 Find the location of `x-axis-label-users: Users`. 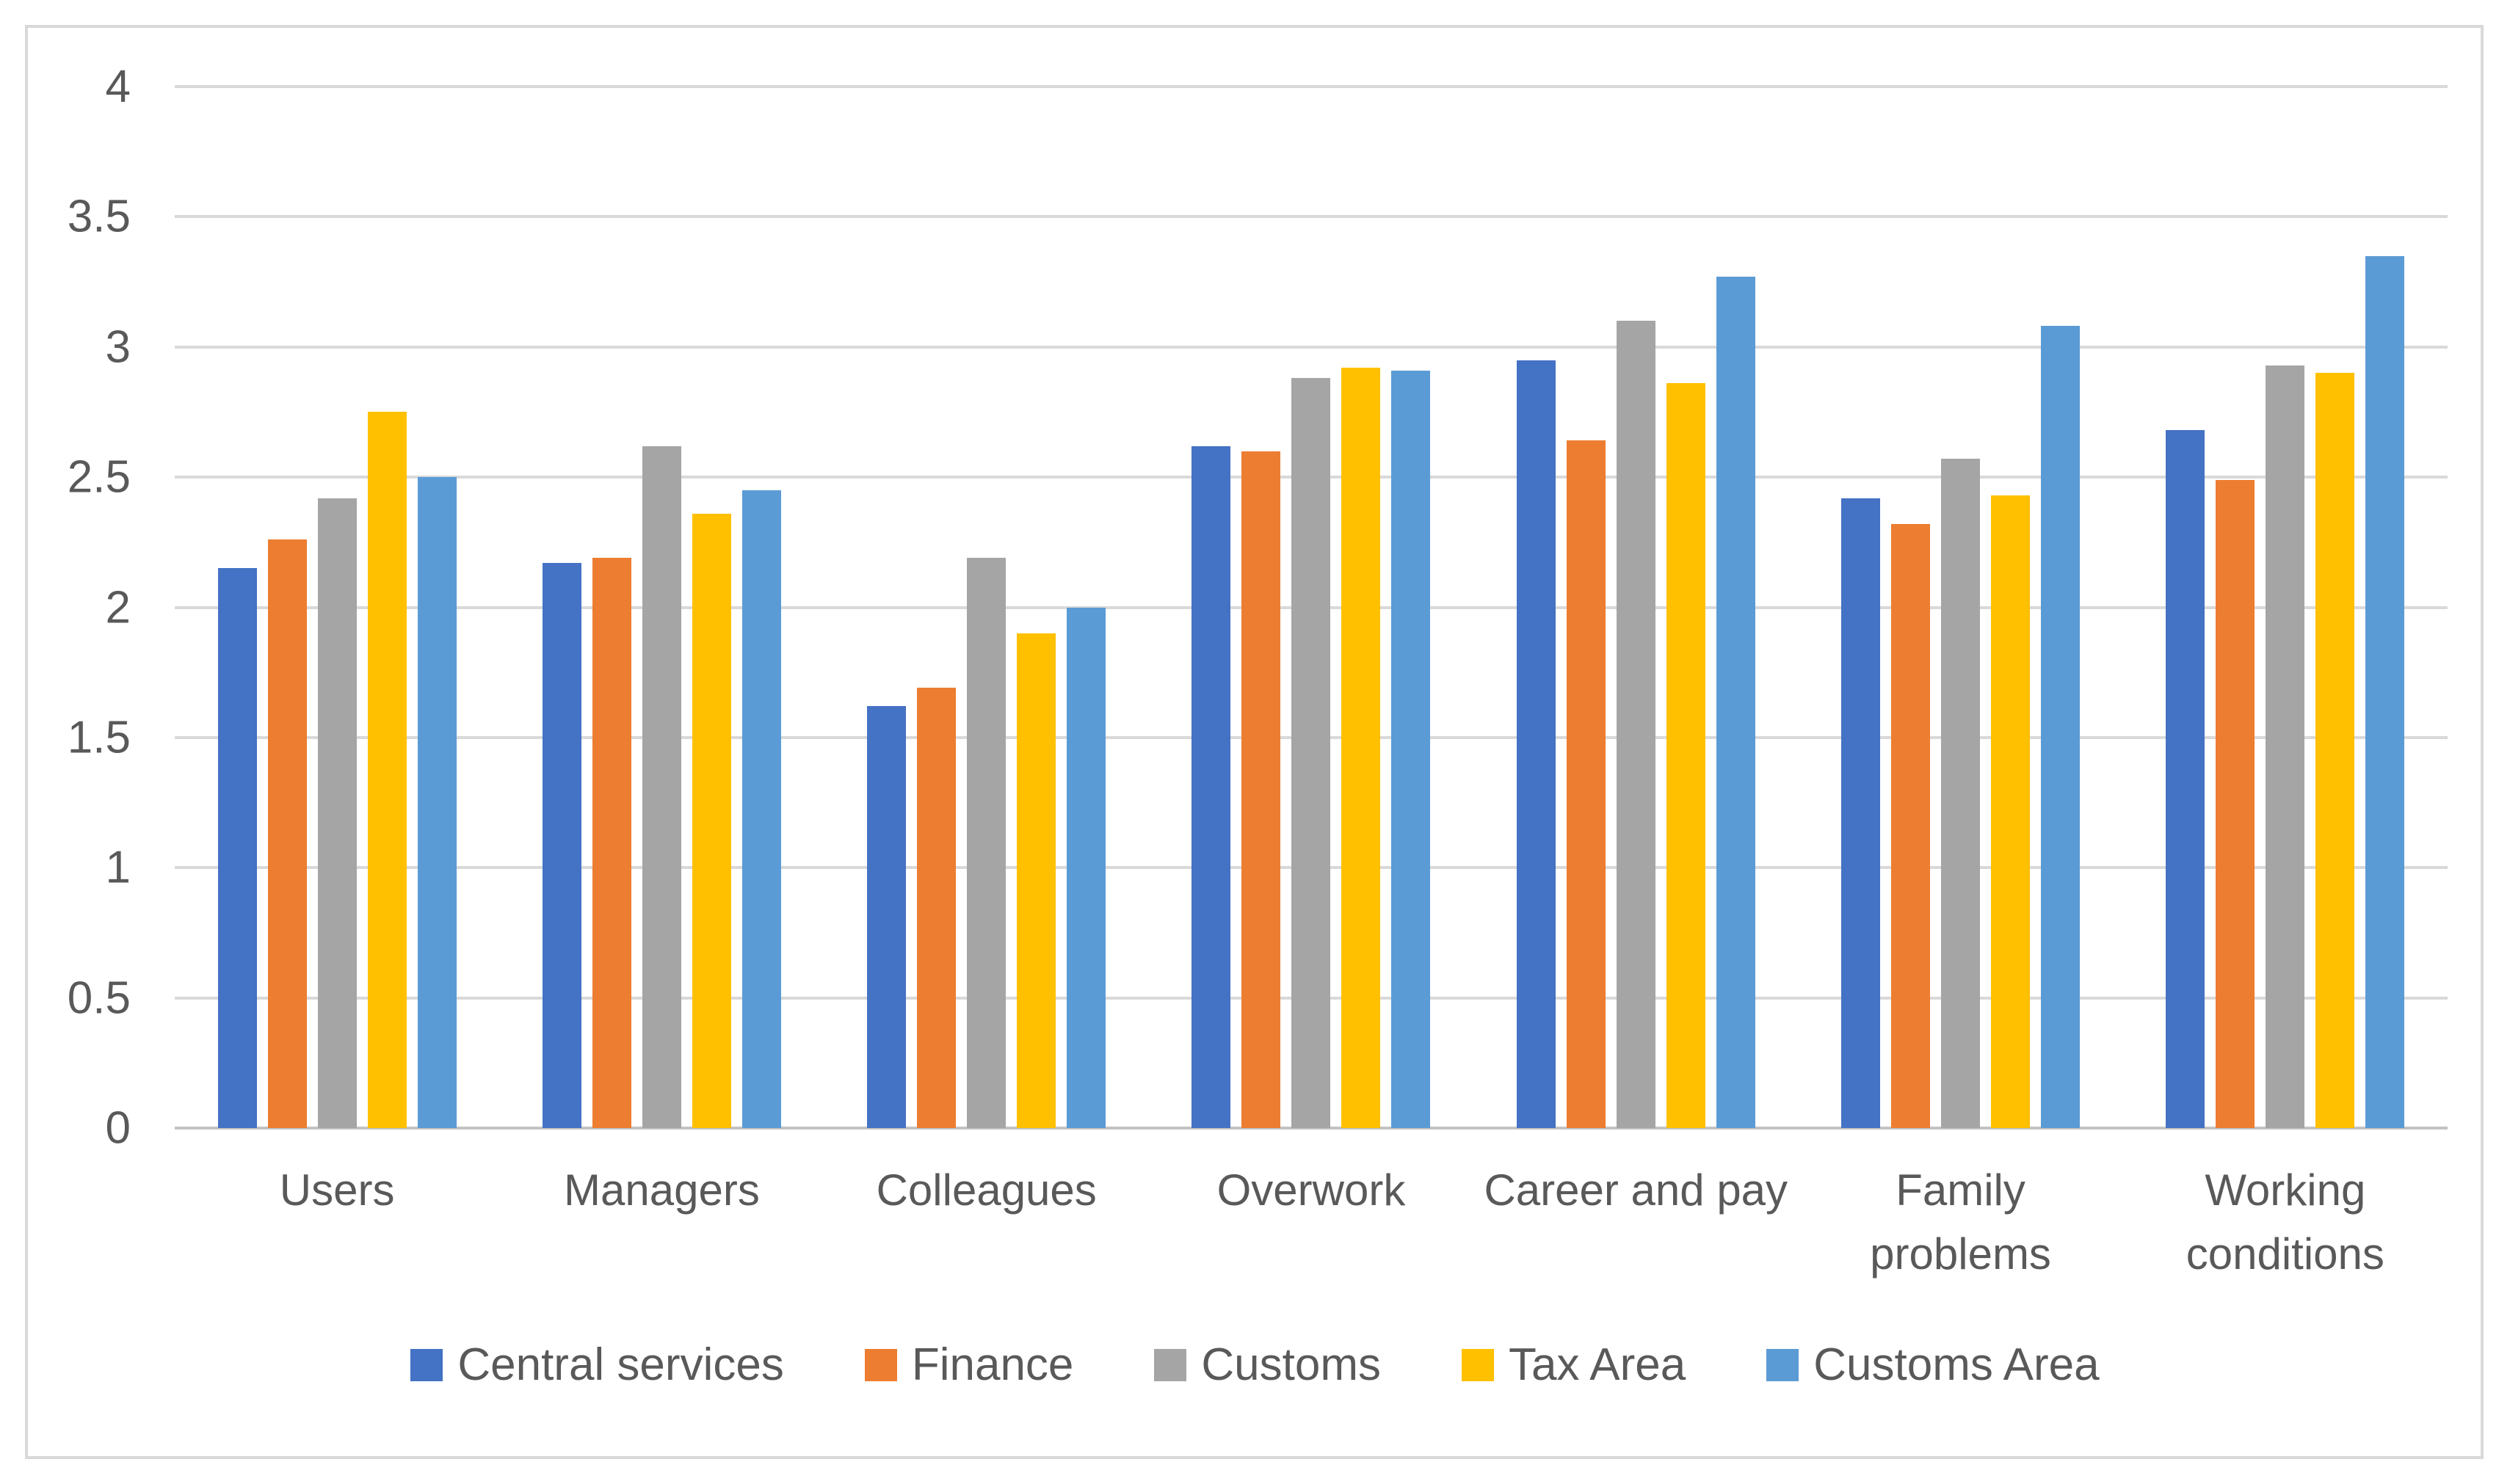

x-axis-label-users: Users is located at coordinates (337, 1190).